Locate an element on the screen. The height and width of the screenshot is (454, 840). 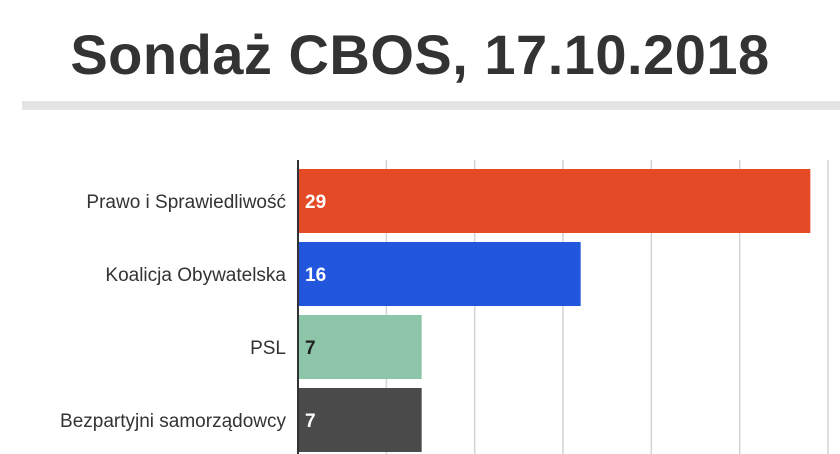
chart-title: Sondaż CBOS, 17.10.2018 is located at coordinates (420, 54).